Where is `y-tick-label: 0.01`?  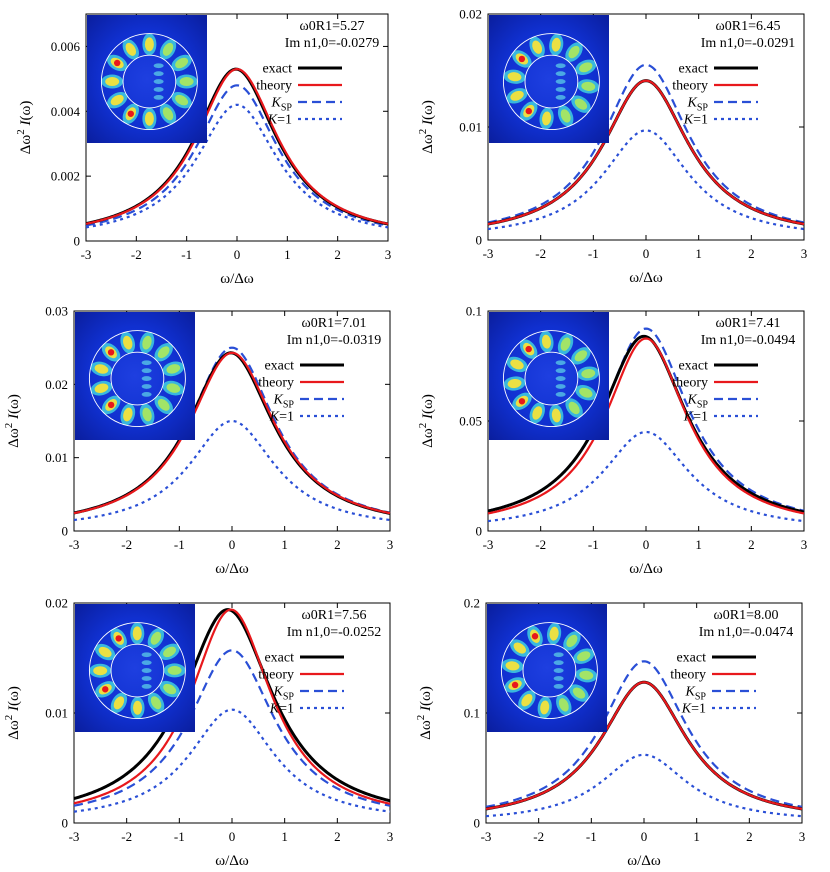 y-tick-label: 0.01 is located at coordinates (470, 127).